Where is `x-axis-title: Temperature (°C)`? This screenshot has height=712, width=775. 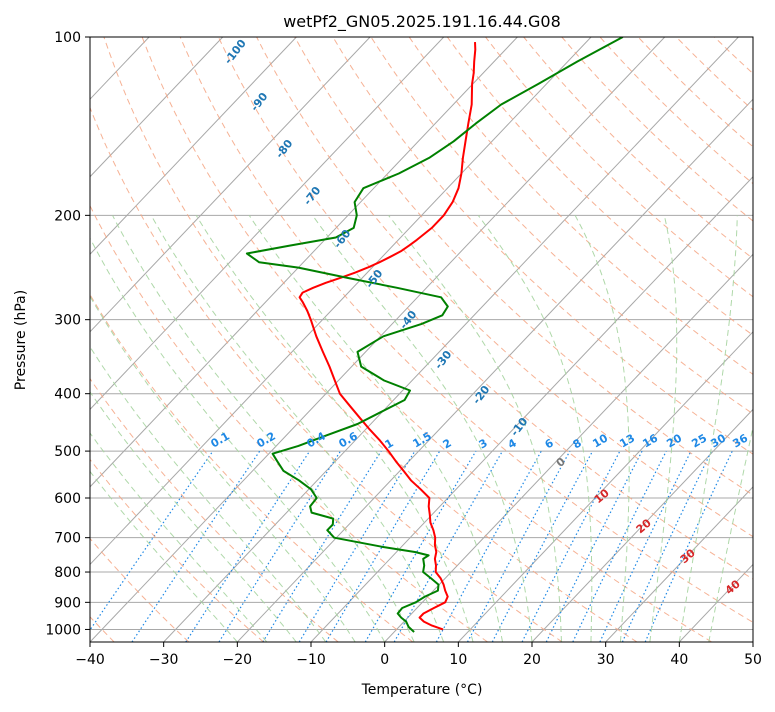 x-axis-title: Temperature (°C) is located at coordinates (422, 690).